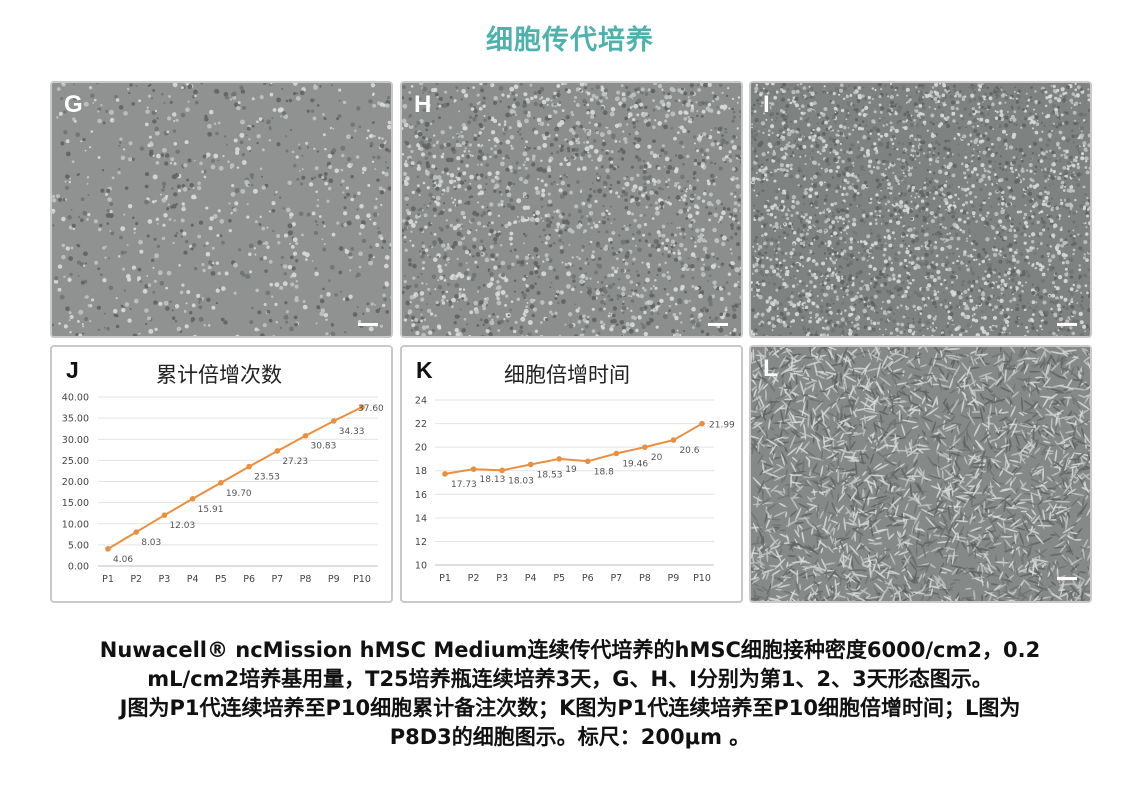 The width and height of the screenshot is (1140, 804). I want to click on chart-k-ytick-label: 24, so click(421, 401).